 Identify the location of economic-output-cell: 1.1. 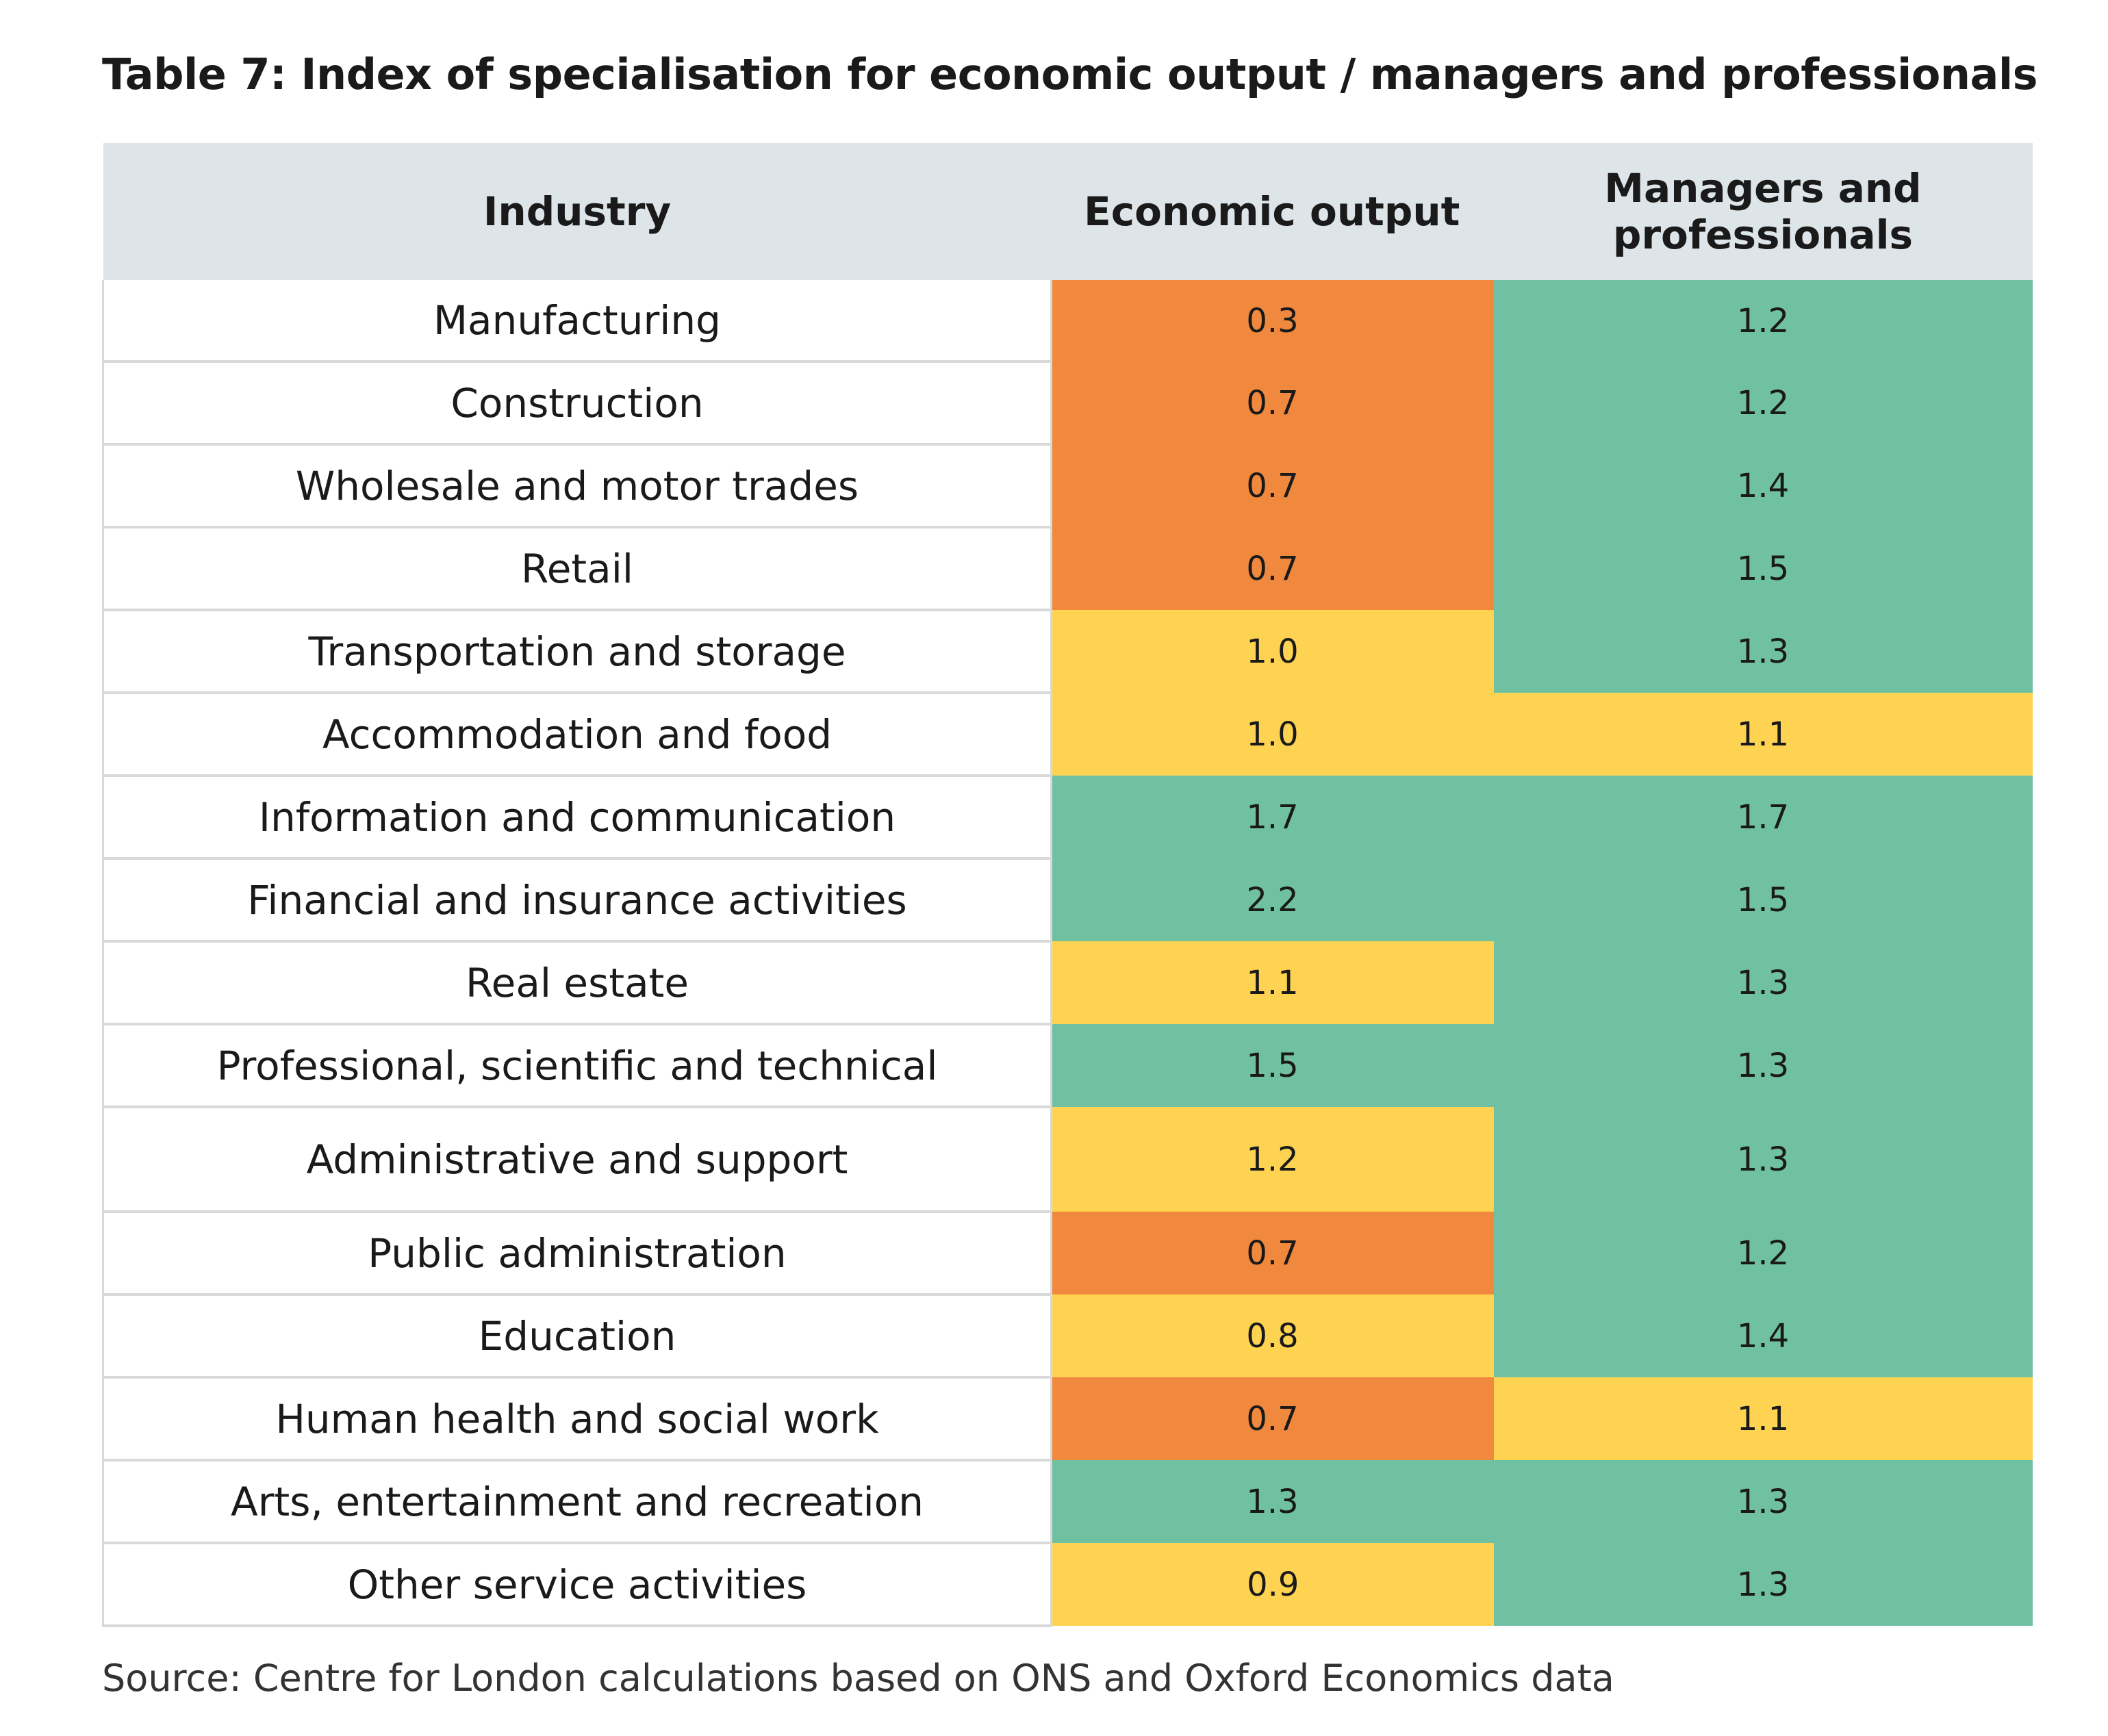
(1272, 982).